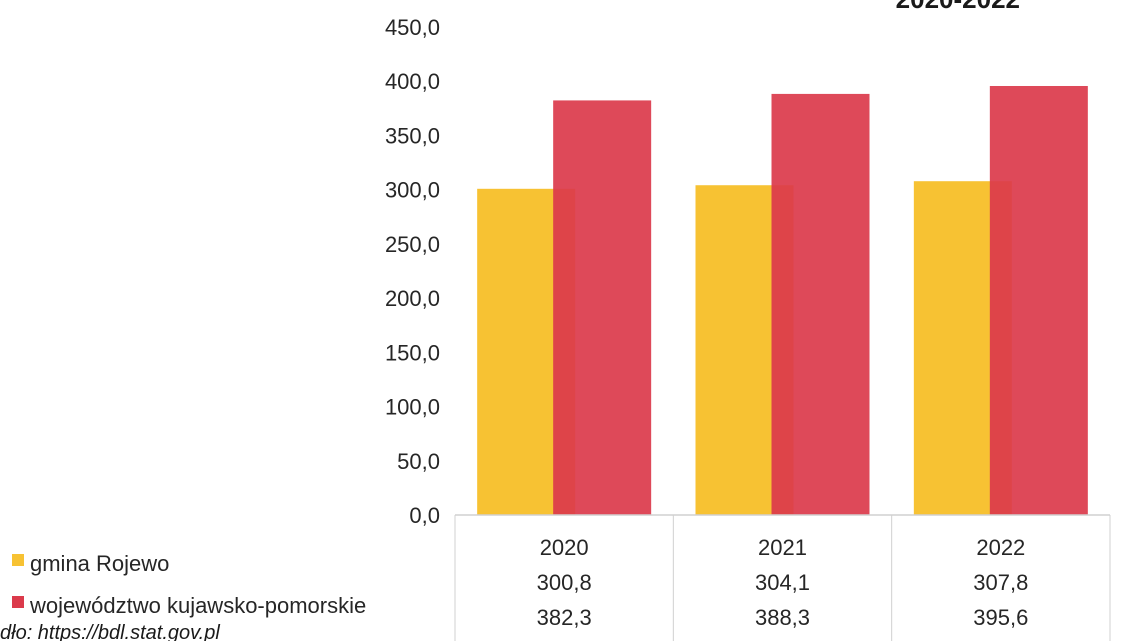 The width and height of the screenshot is (1124, 641). I want to click on chart-title: 2020-2022, so click(958, 7).